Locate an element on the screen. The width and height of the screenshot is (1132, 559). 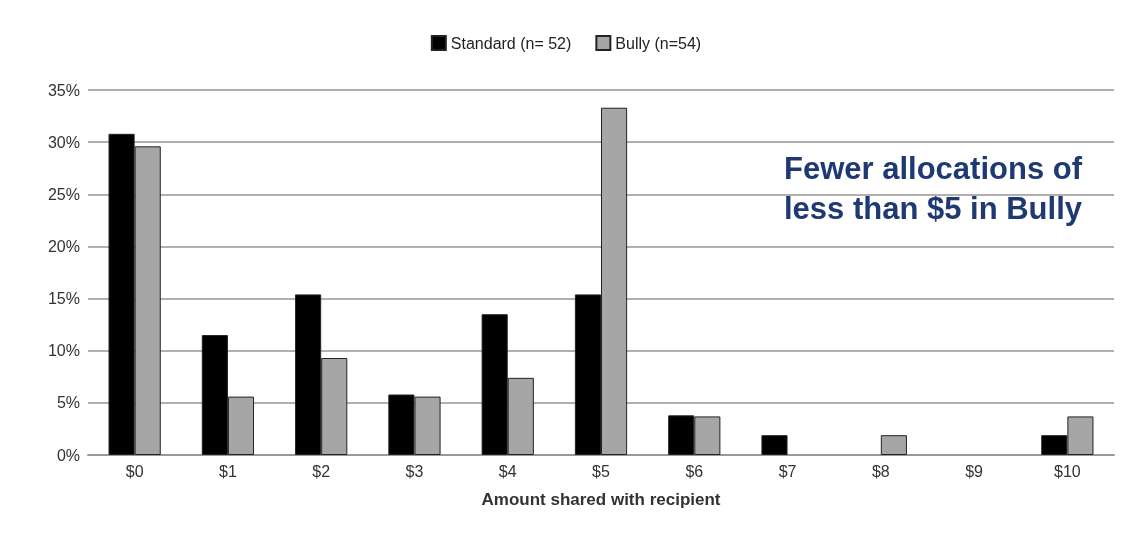
x-tick-label: $8 is located at coordinates (880, 471).